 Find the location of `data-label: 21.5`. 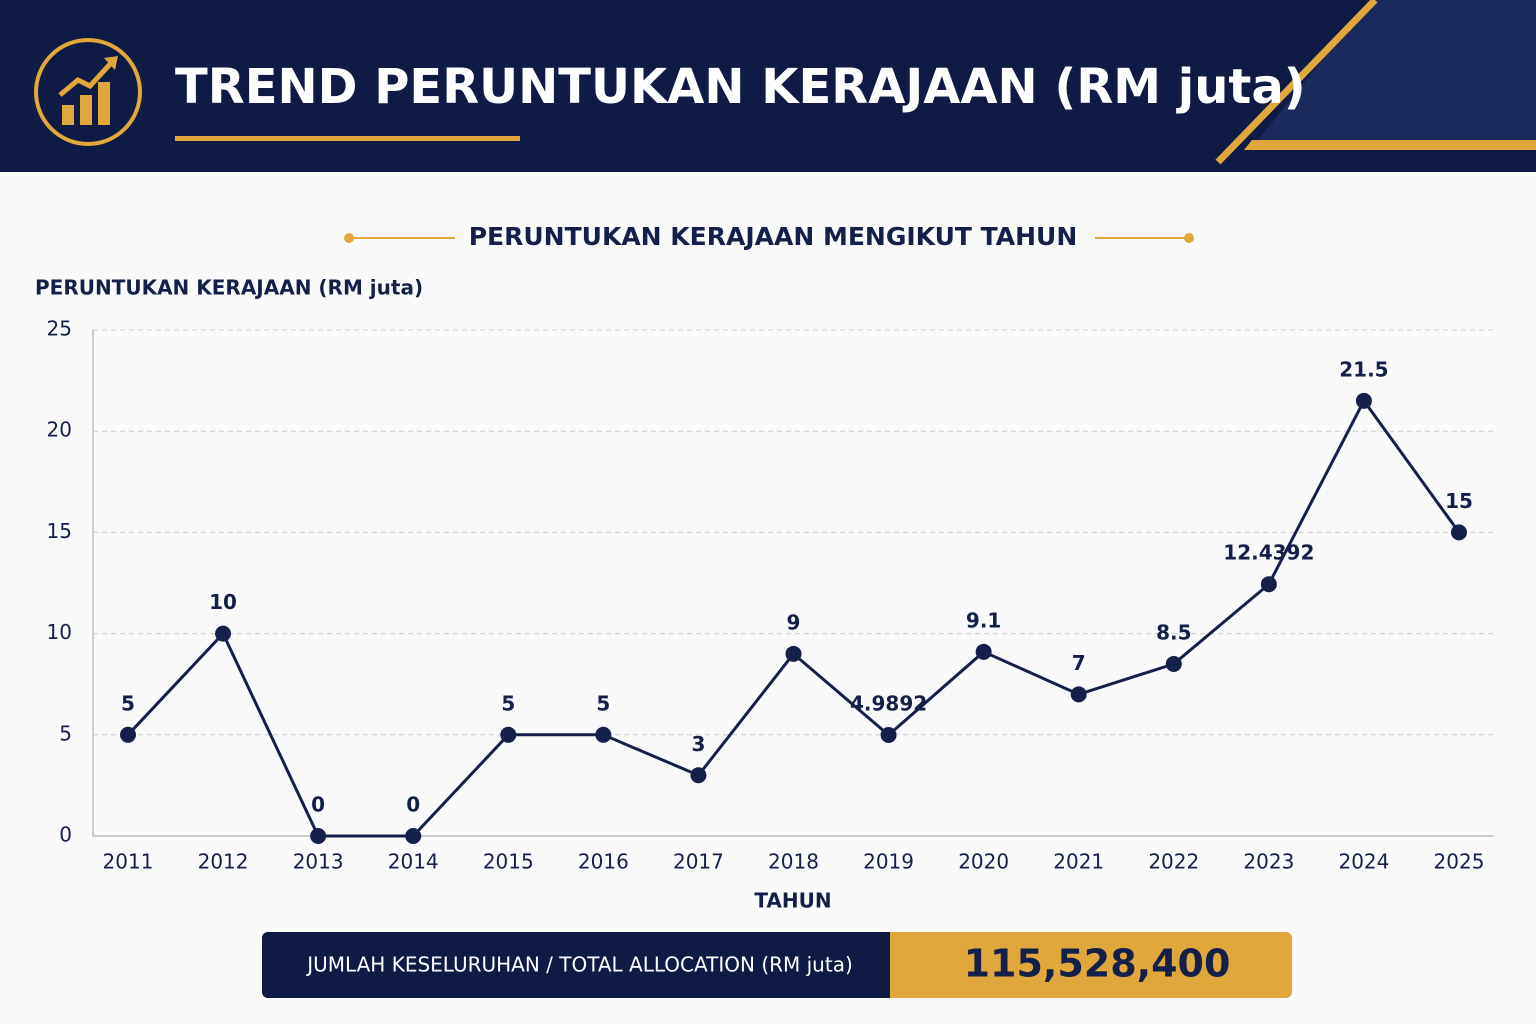

data-label: 21.5 is located at coordinates (1363, 369).